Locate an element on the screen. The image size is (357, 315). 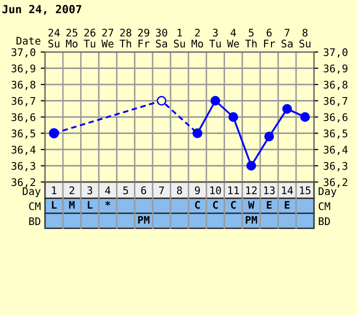
y-tick-label: 36,7 is located at coordinates (24, 101).